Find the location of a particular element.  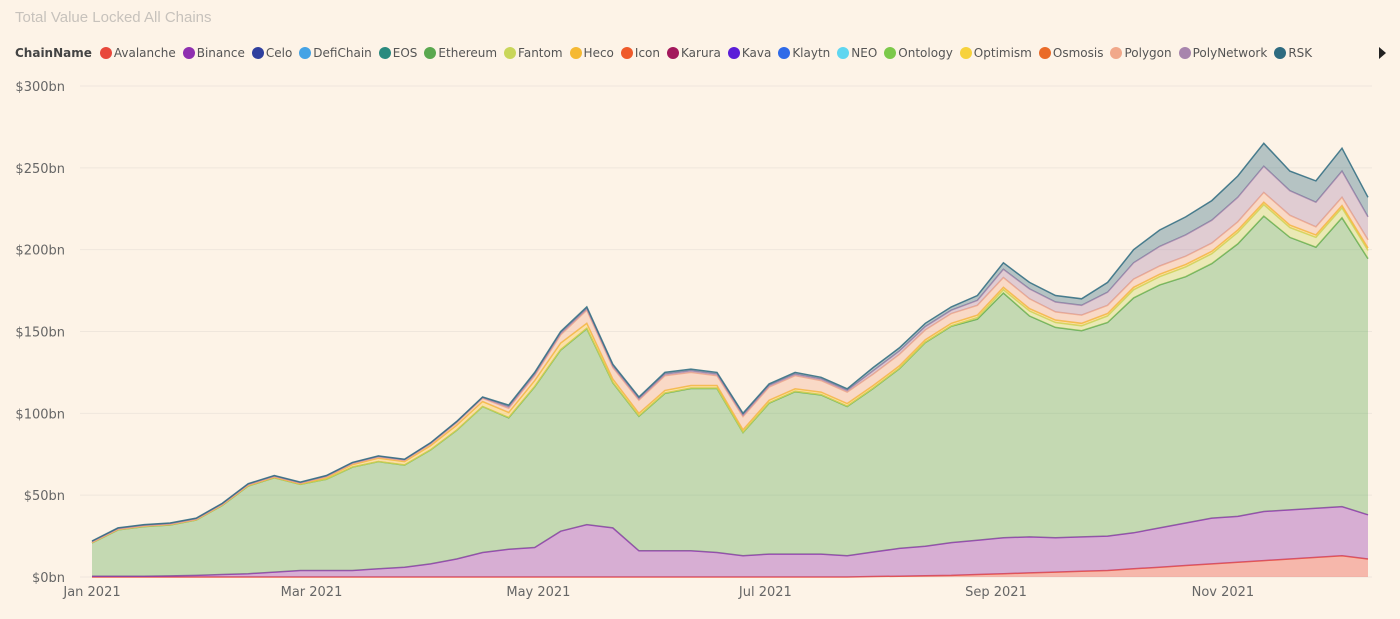

line-binance is located at coordinates (730, 541).